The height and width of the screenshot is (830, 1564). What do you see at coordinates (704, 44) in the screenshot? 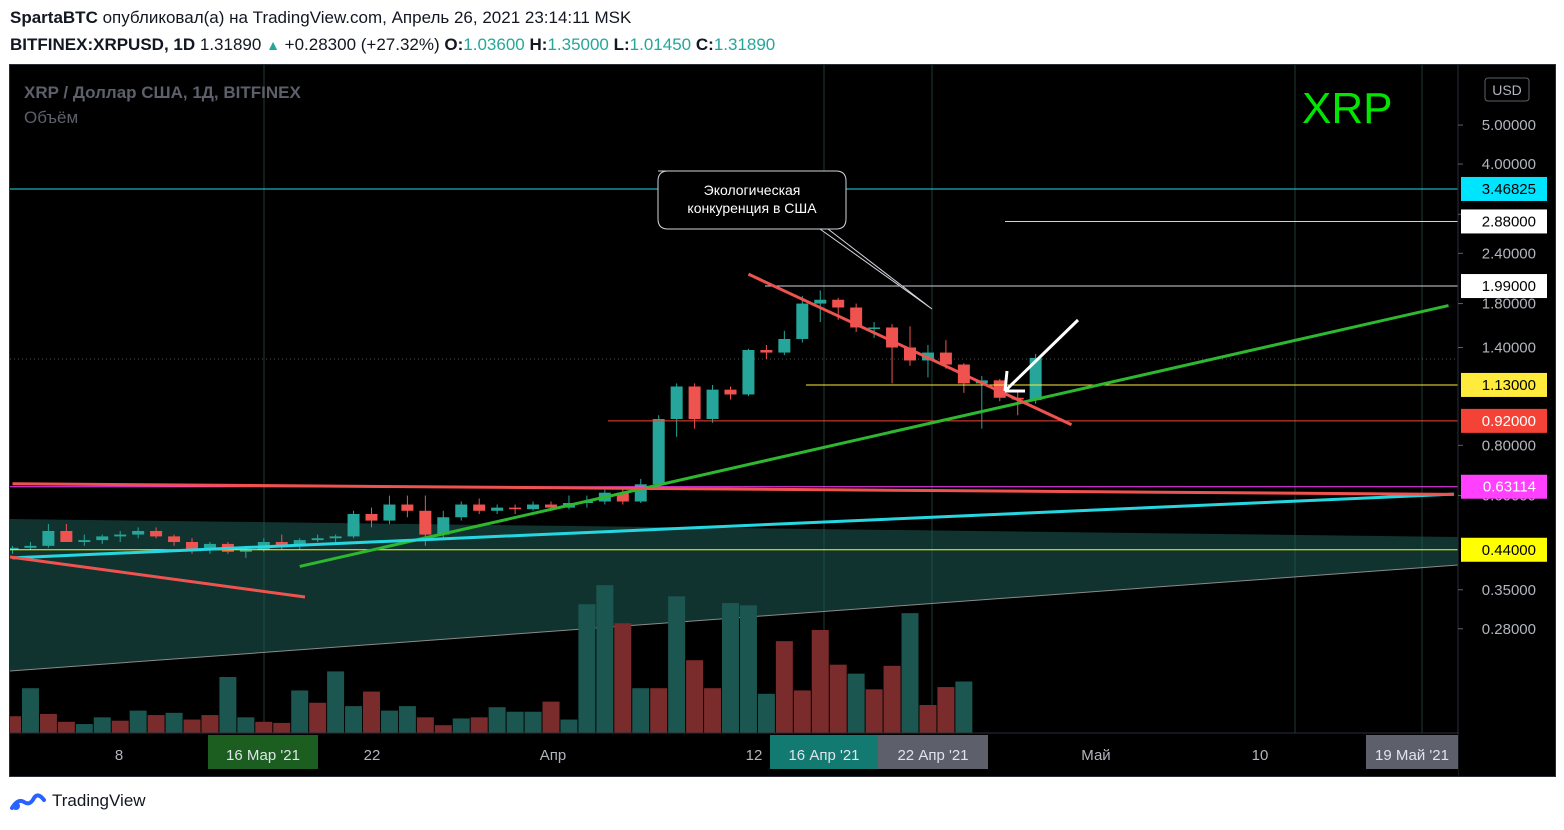
I see `close-label: C:` at bounding box center [704, 44].